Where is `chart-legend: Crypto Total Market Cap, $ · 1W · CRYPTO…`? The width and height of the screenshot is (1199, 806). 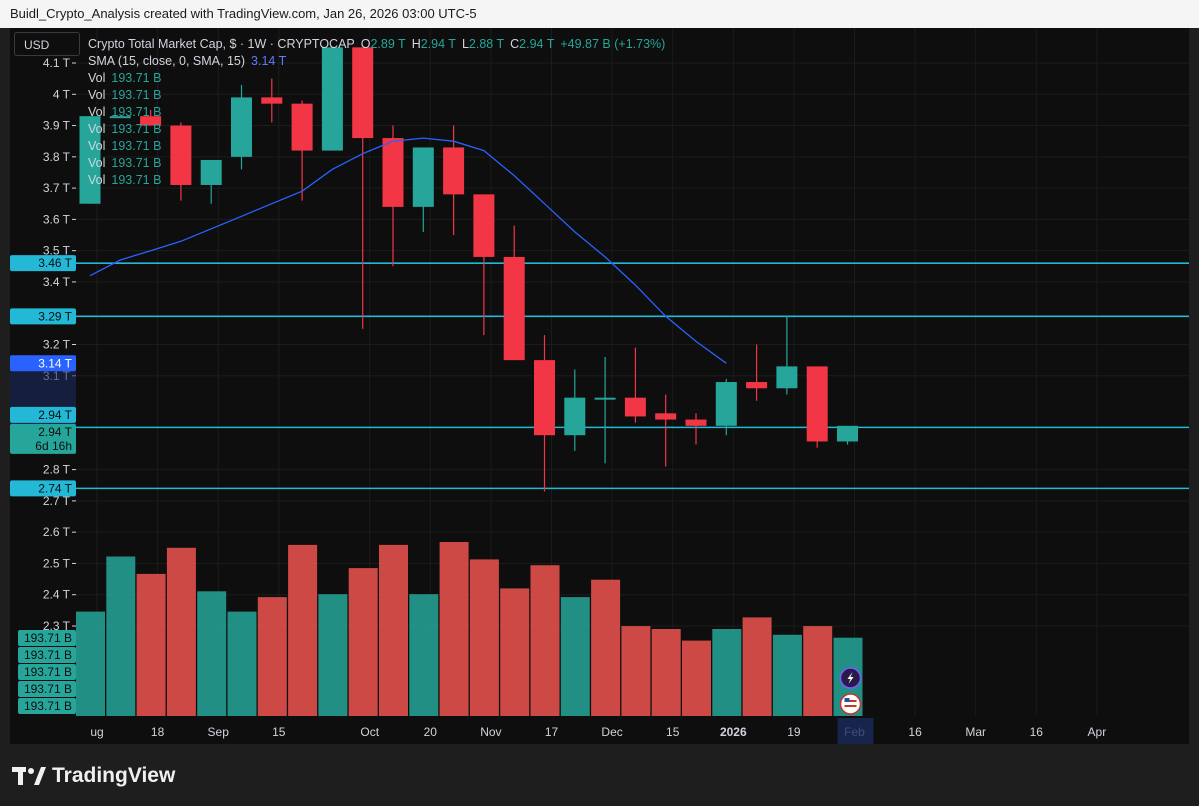
chart-legend: Crypto Total Market Cap, $ · 1W · CRYPTO… is located at coordinates (376, 112).